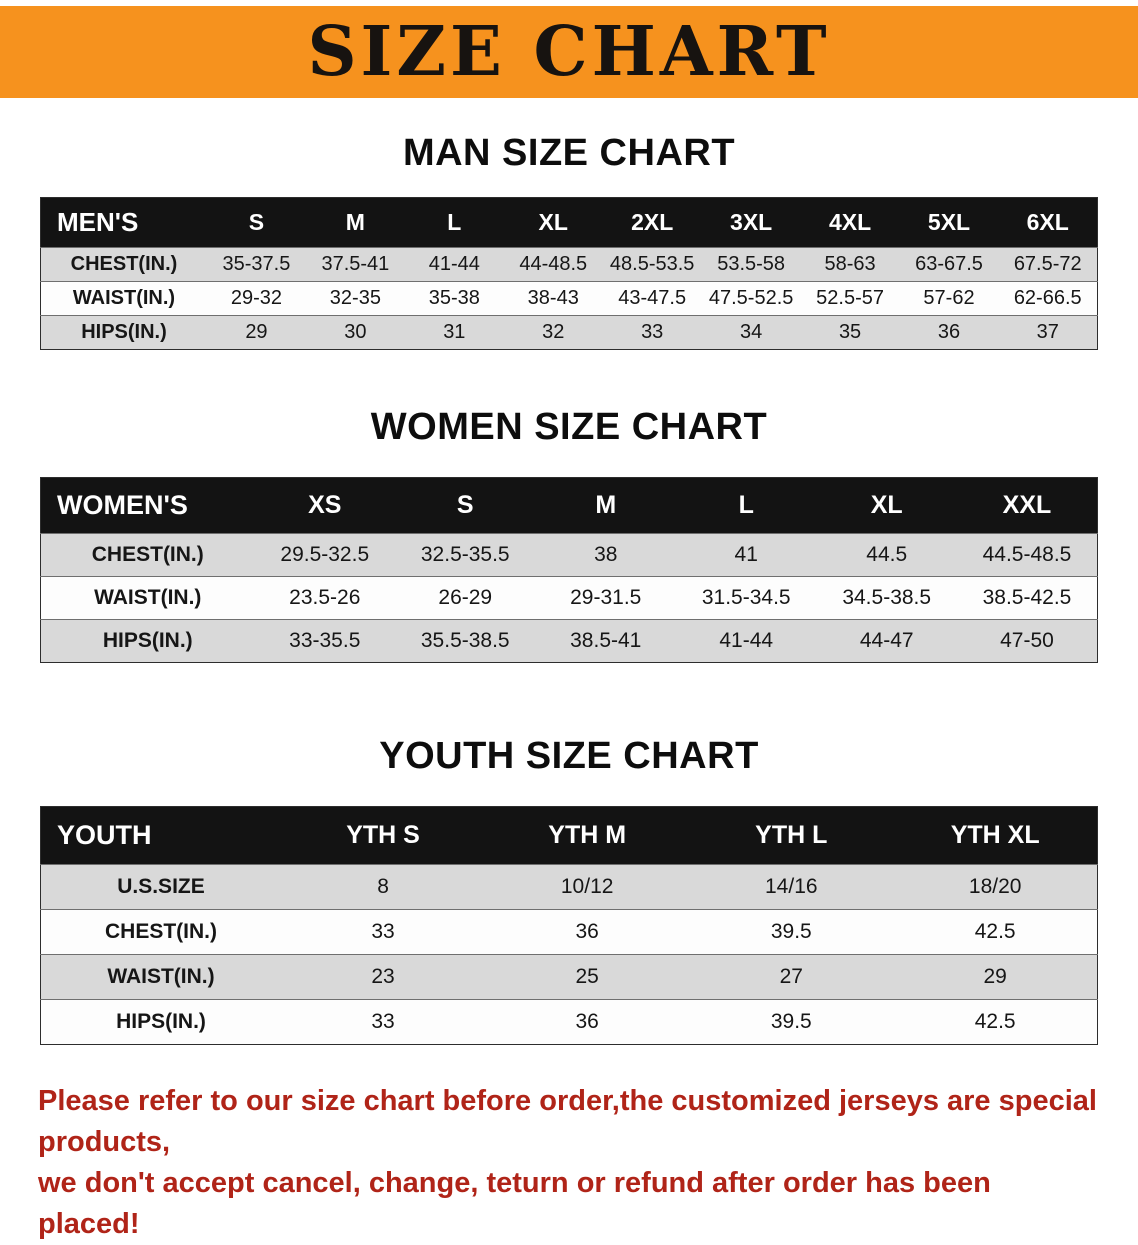  Describe the element at coordinates (147, 505) in the screenshot. I see `womens-label-cell: WOMEN'S` at that location.